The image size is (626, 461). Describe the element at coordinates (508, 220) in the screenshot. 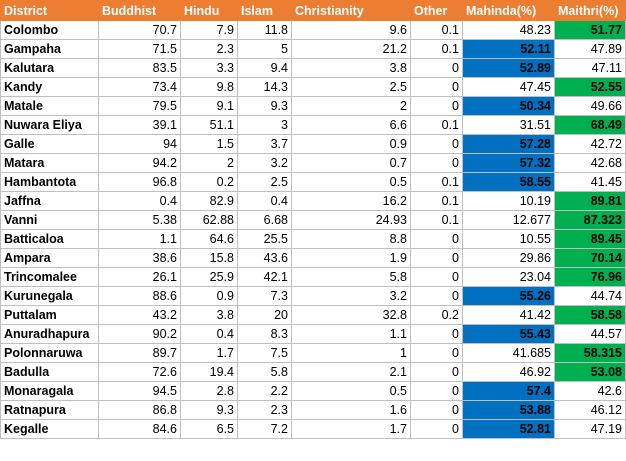

I see `cell-mahinda: 12.677` at that location.